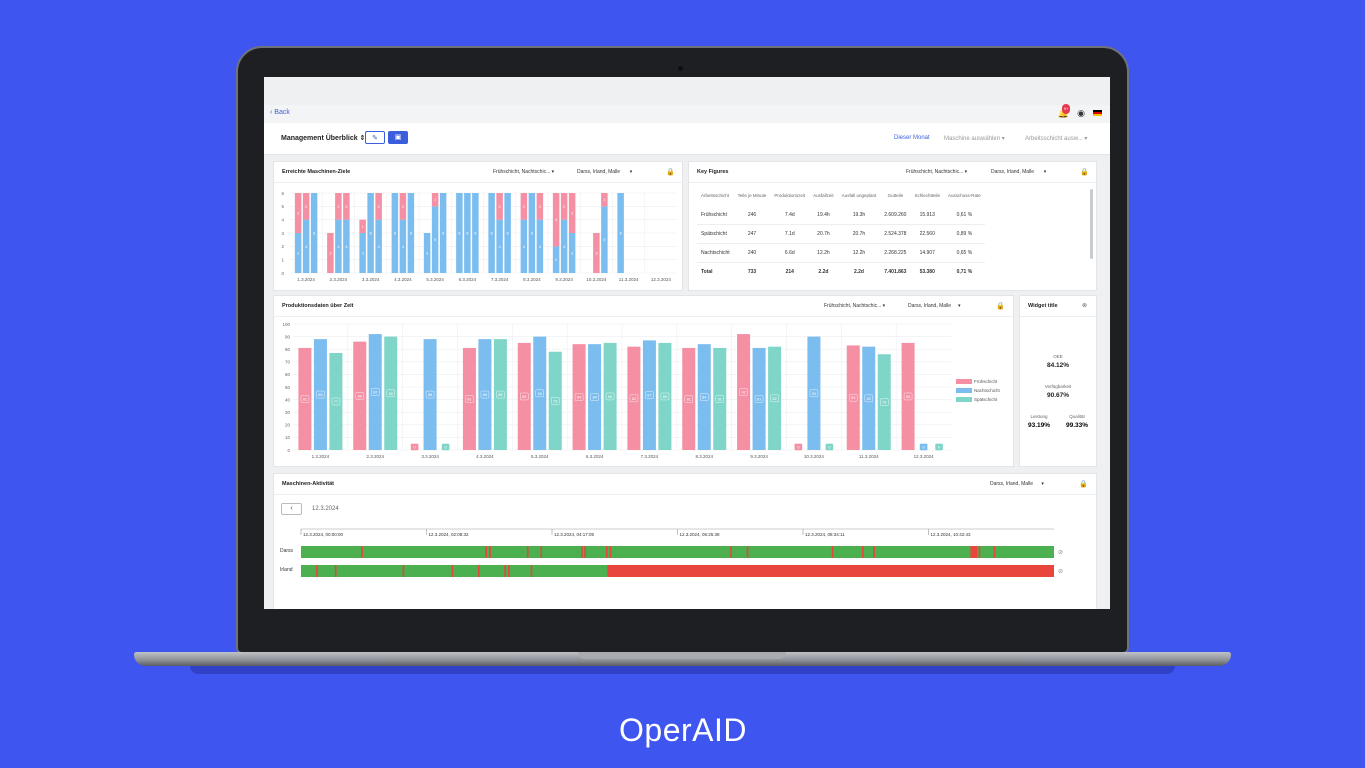  I want to click on timestamp-label: 12.3.2024, 06:25:38, so click(700, 534).